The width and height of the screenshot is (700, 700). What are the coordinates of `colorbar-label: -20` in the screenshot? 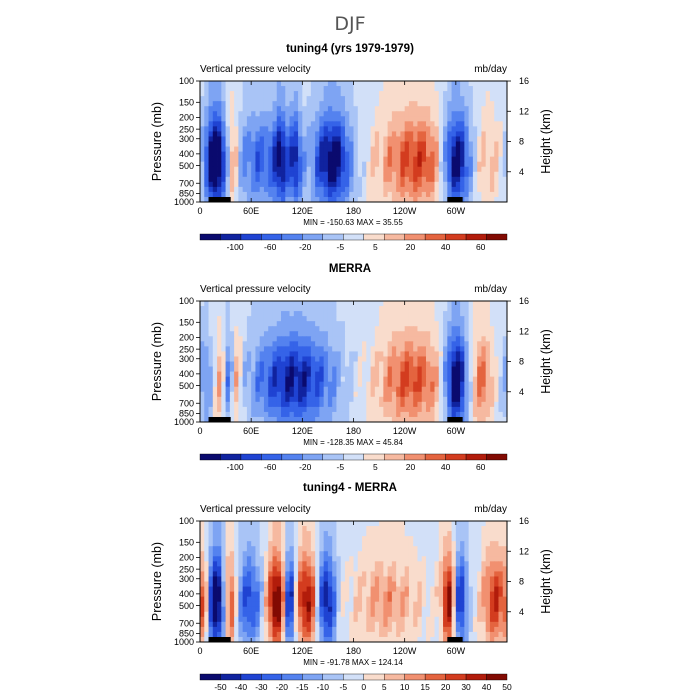 It's located at (305, 467).